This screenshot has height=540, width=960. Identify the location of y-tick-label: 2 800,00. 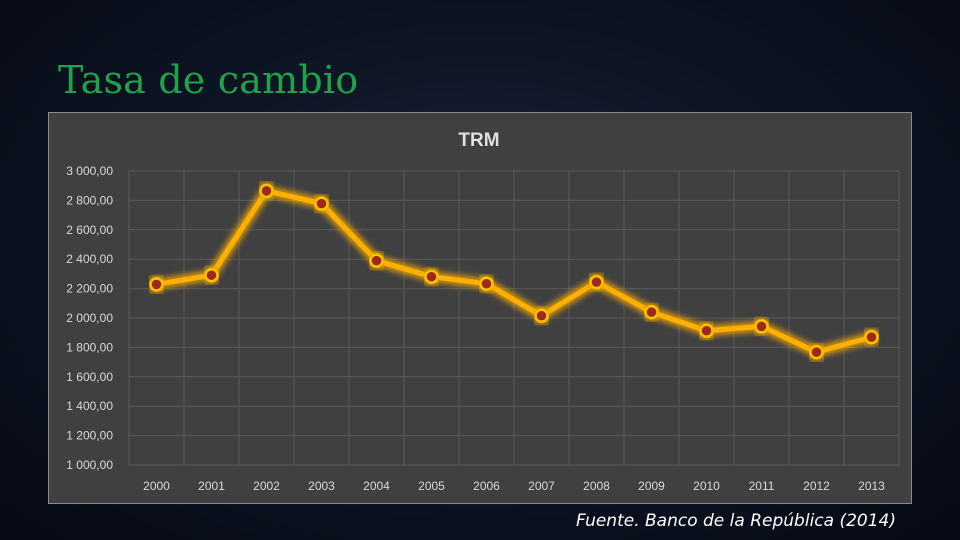
(89, 200).